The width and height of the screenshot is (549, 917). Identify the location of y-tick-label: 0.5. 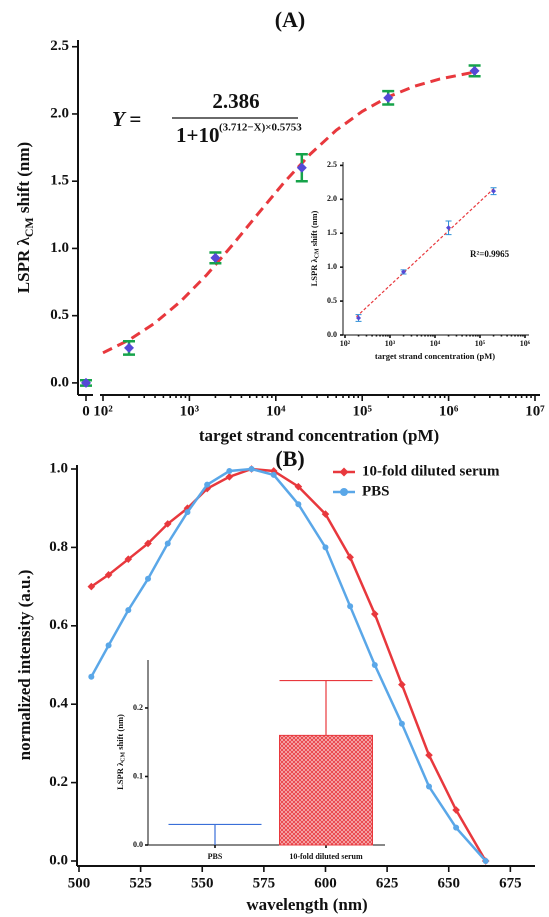
(59, 315).